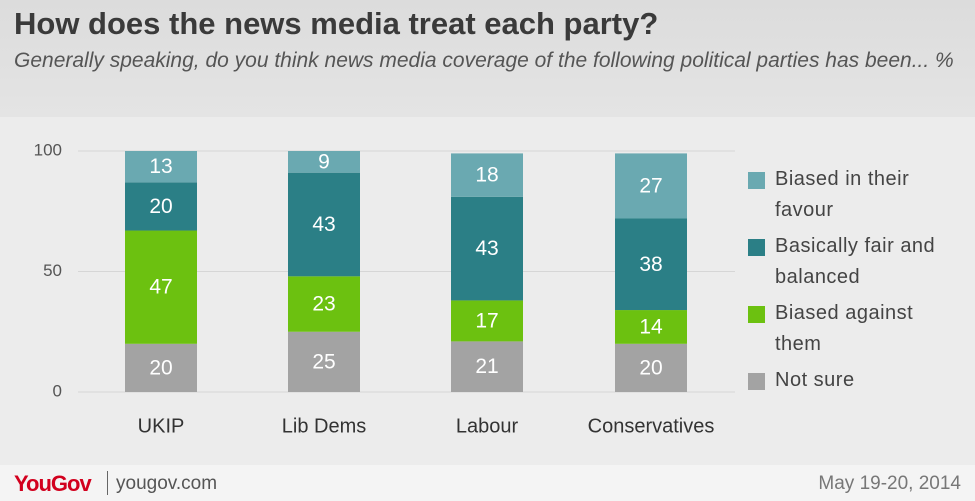 This screenshot has height=501, width=975. Describe the element at coordinates (487, 483) in the screenshot. I see `footer: YouGov yougov.com May 19-20, 2014` at that location.